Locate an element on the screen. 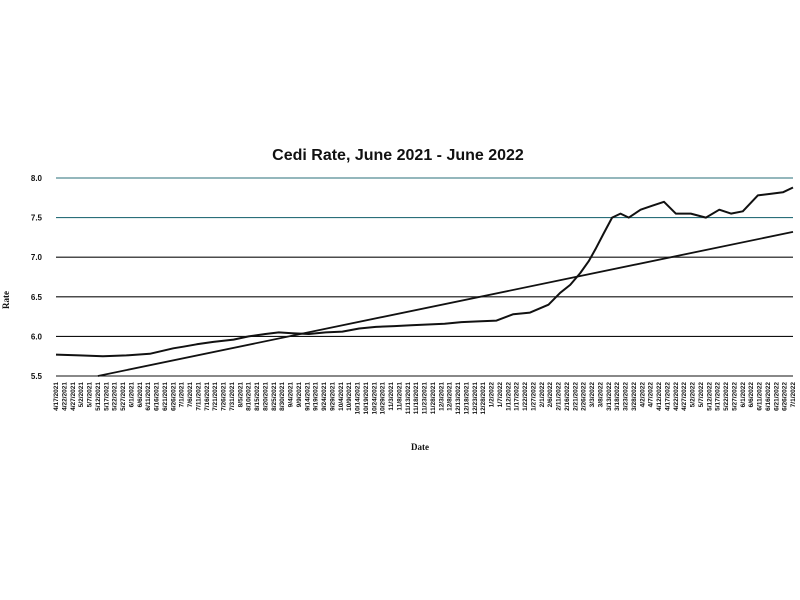  y-tick-label: 6.5 is located at coordinates (37, 297).